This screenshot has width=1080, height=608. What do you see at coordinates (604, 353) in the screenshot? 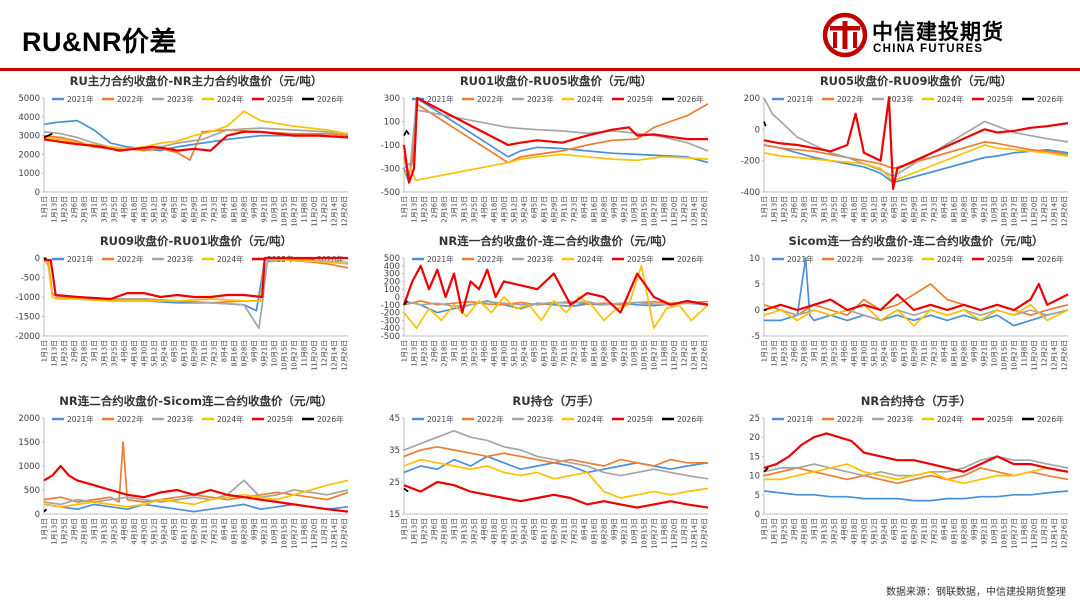
I see `x-tick-label: 8月28日` at bounding box center [604, 353].